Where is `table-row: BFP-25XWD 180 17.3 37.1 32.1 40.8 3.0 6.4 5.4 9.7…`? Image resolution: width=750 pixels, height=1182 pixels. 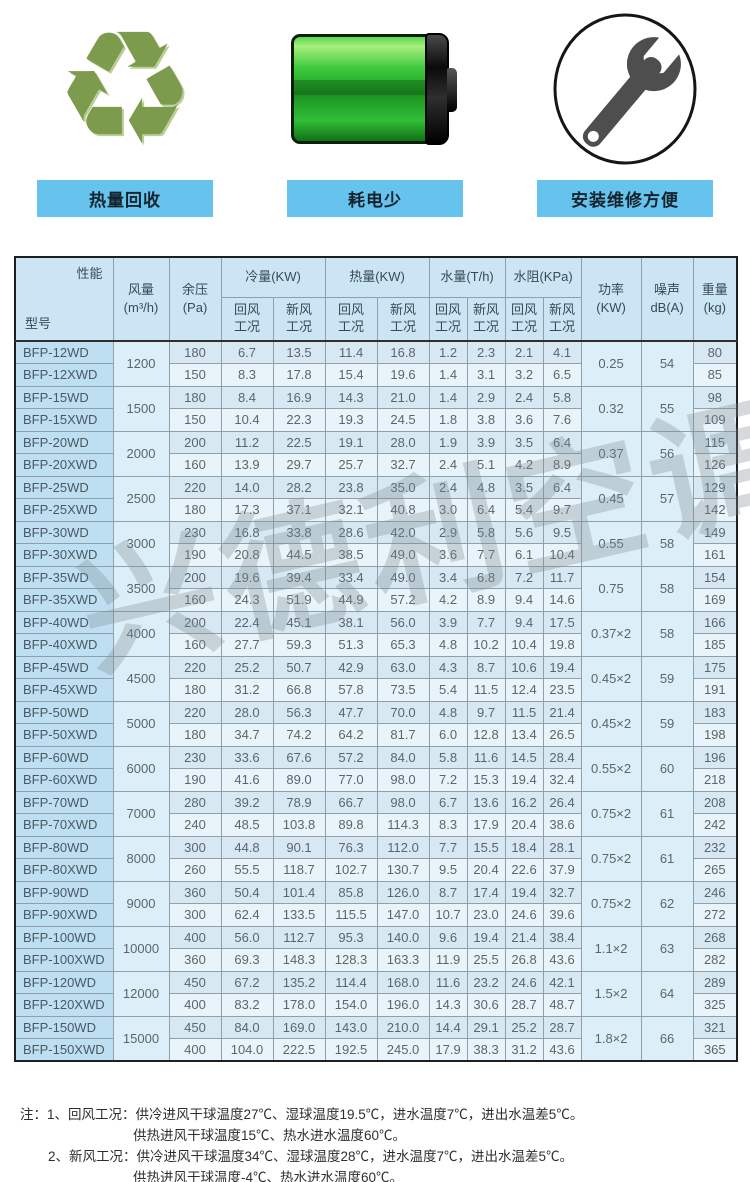 table-row: BFP-25XWD 180 17.3 37.1 32.1 40.8 3.0 6.4 5.4 9.7… is located at coordinates (376, 510).